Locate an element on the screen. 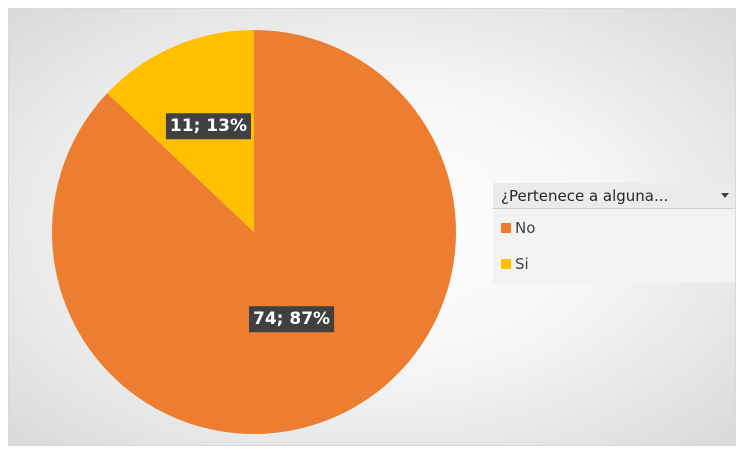  legend-item-si: Si is located at coordinates (515, 265).